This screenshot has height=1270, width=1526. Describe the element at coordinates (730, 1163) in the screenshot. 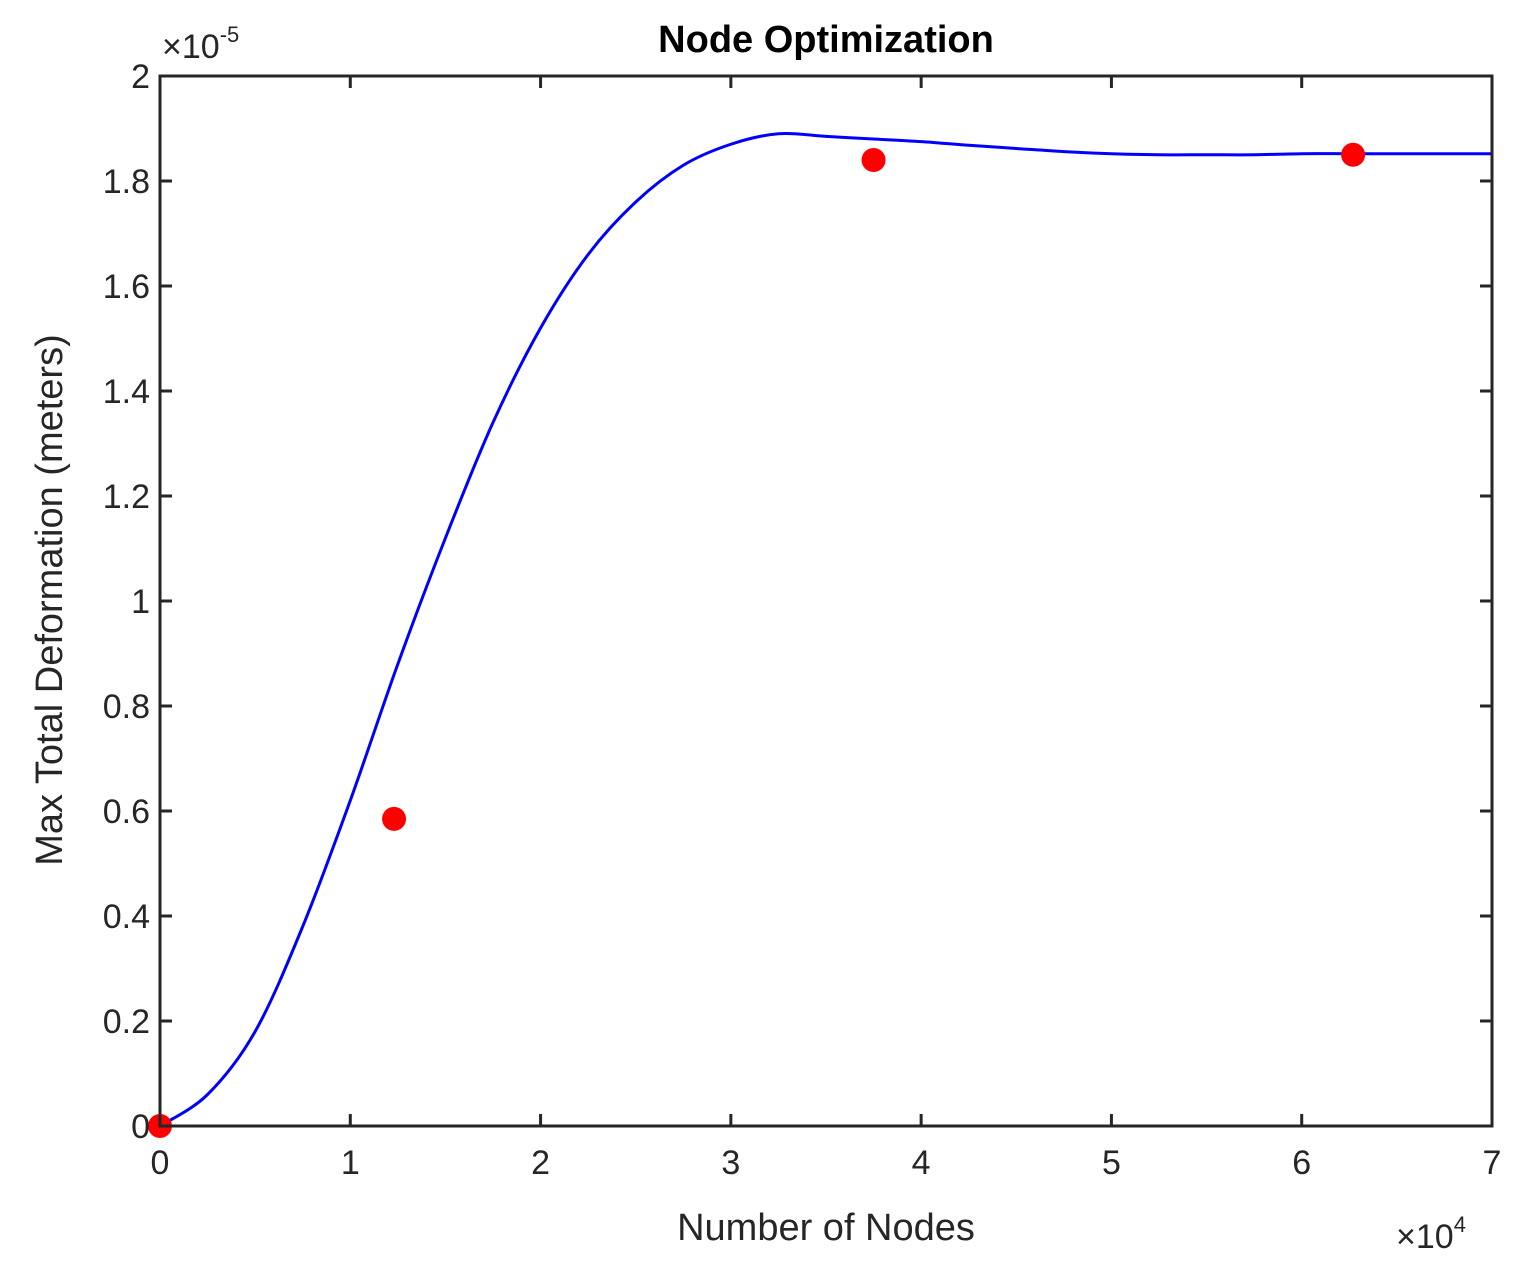

I see `x-tick-label: 3` at that location.